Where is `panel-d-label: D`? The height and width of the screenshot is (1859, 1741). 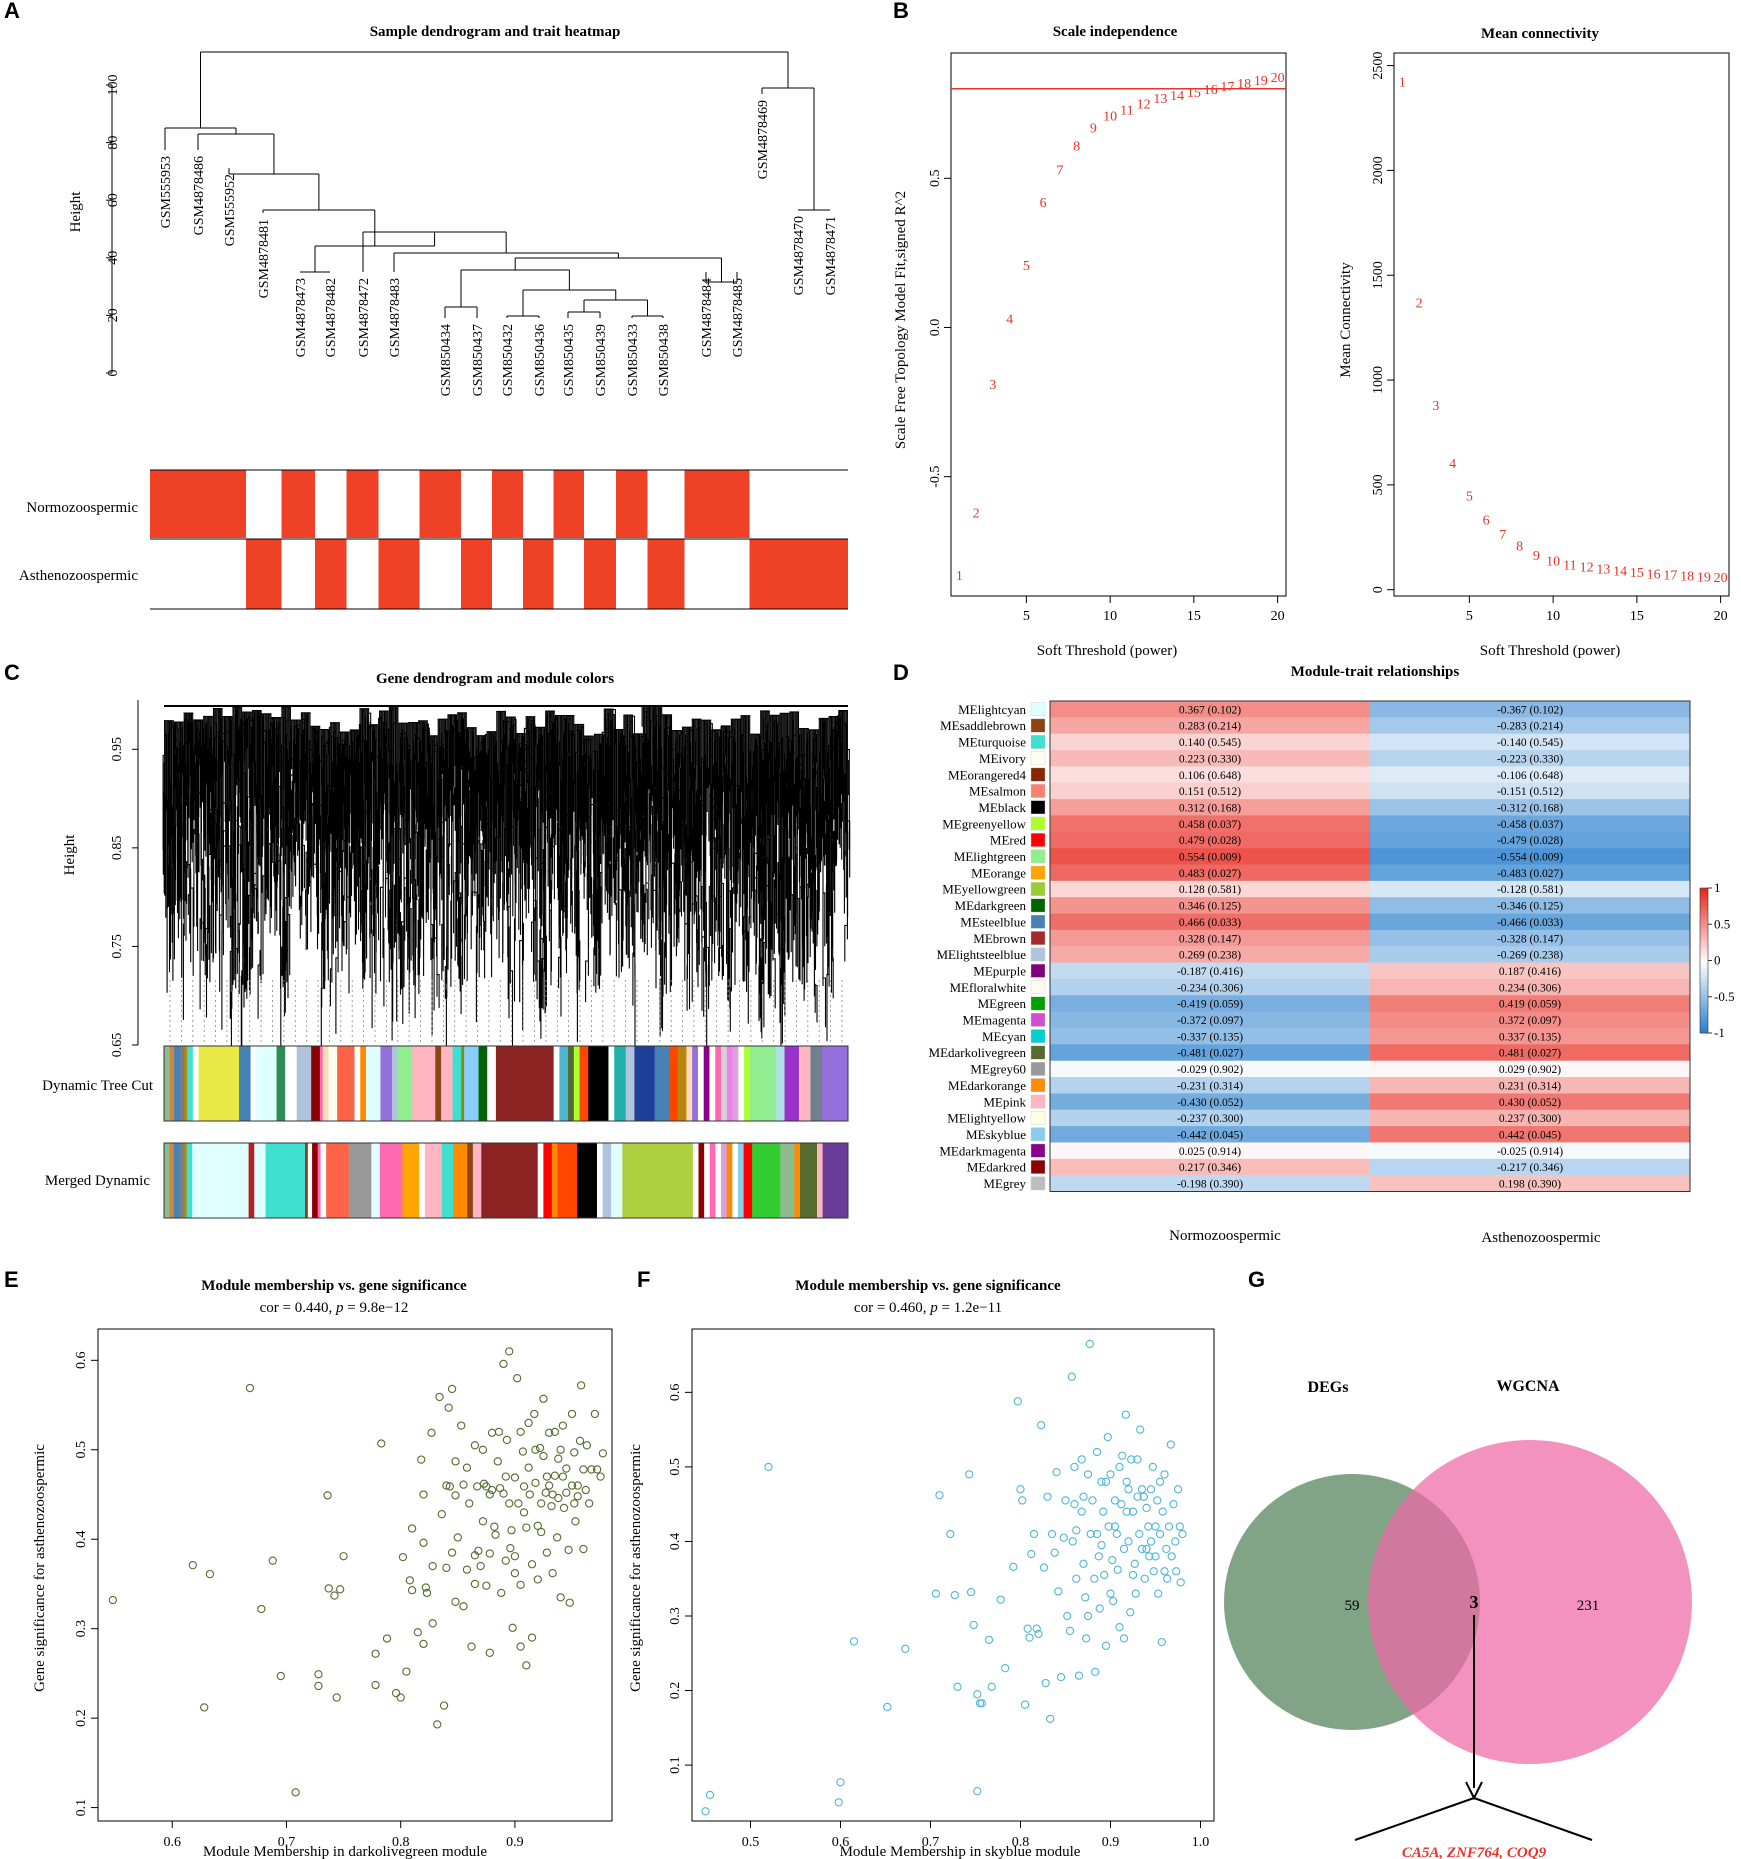 panel-d-label: D is located at coordinates (901, 672).